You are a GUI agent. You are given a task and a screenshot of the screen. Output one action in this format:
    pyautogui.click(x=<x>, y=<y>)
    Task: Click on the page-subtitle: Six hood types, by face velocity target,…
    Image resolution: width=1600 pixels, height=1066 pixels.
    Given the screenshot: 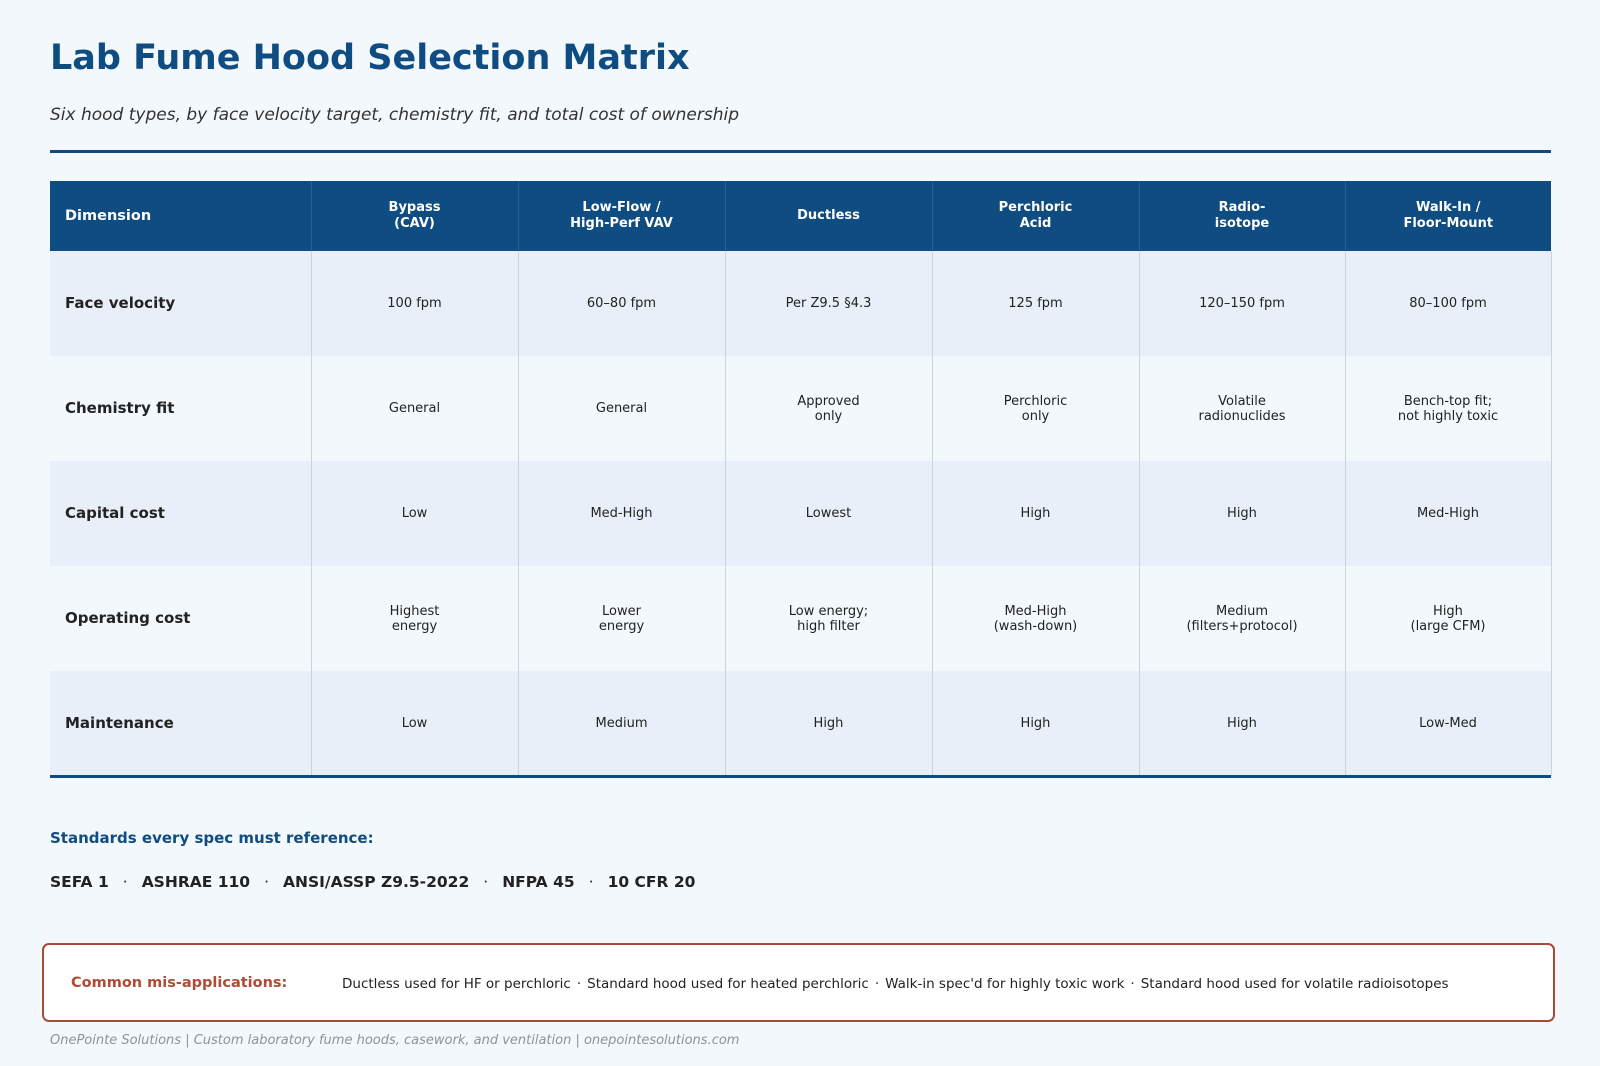 What is the action you would take?
    pyautogui.click(x=394, y=115)
    